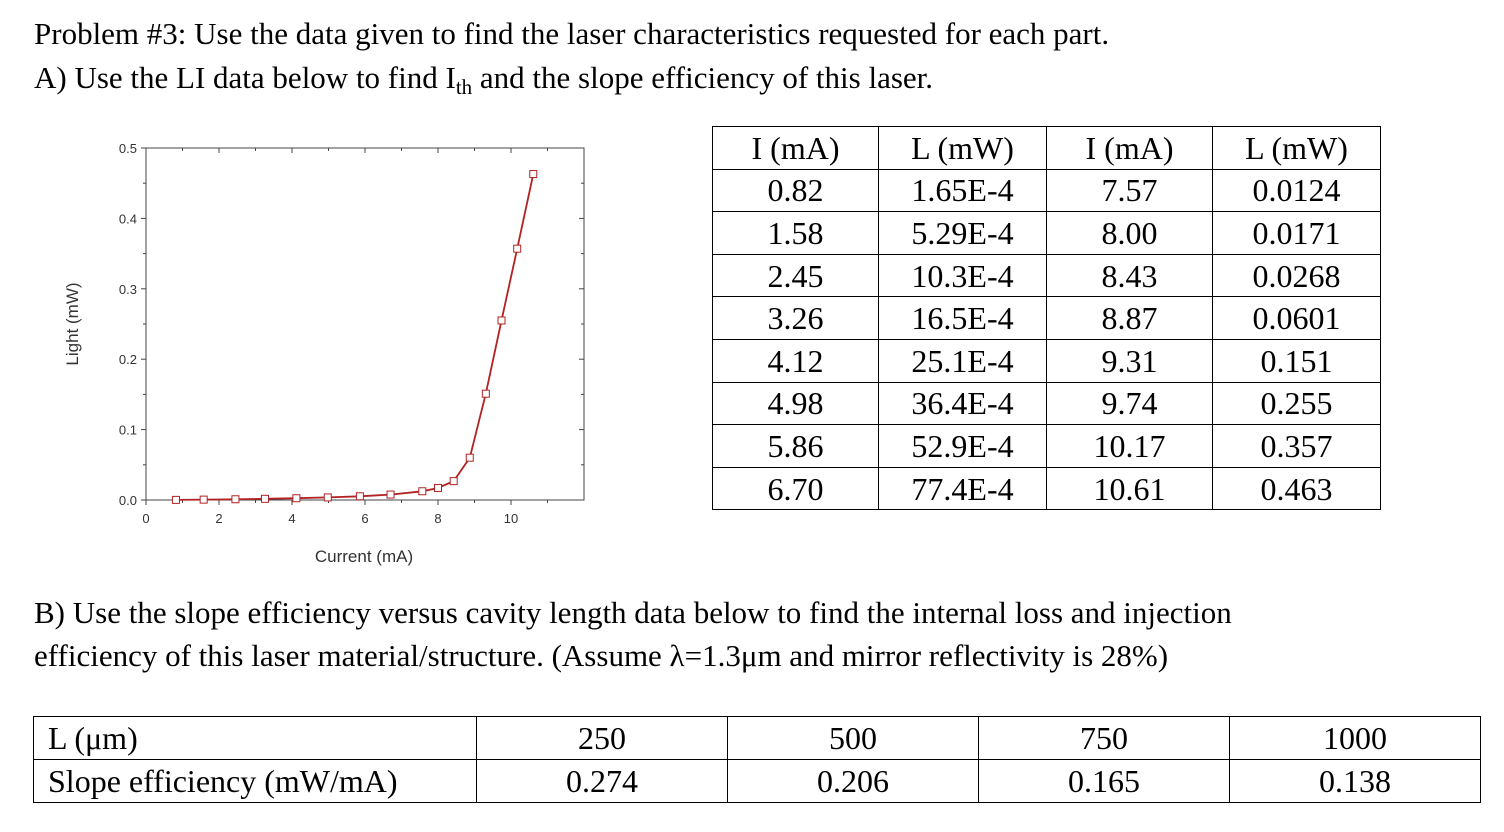 The width and height of the screenshot is (1504, 832). What do you see at coordinates (1129, 318) in the screenshot?
I see `li-data-cell: 8.87` at bounding box center [1129, 318].